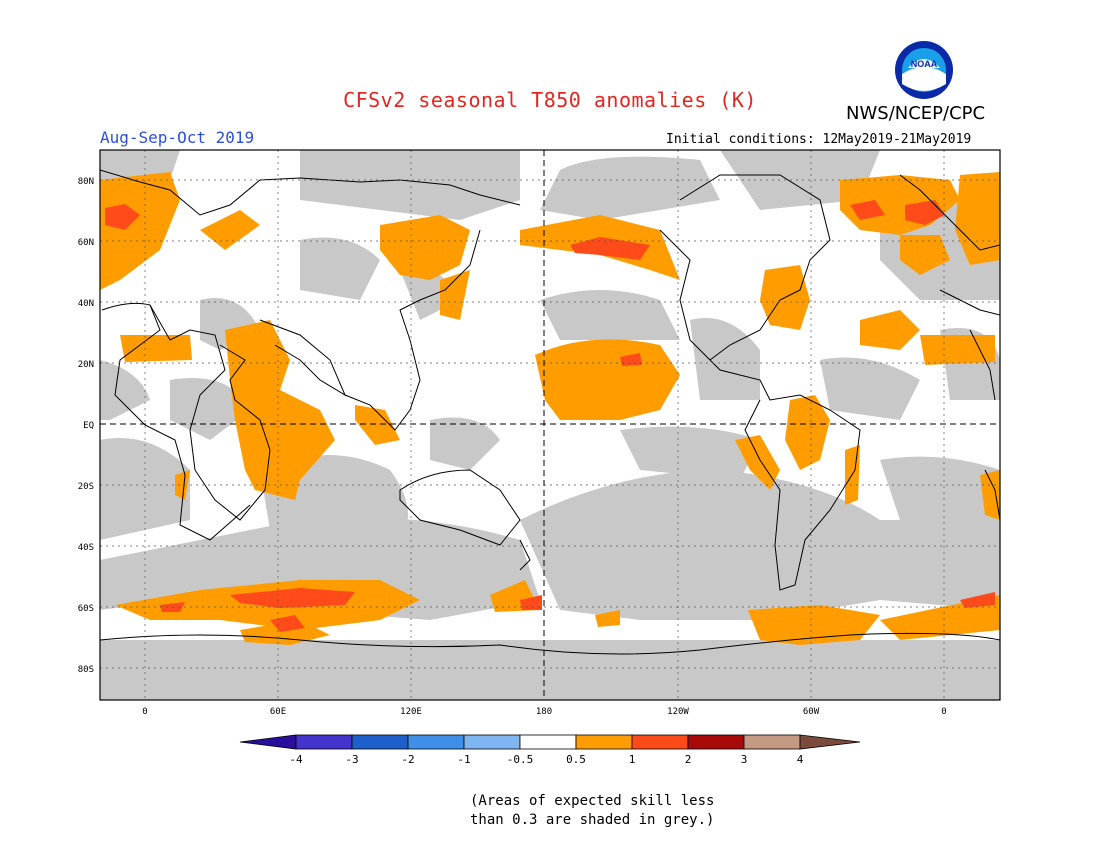 Image resolution: width=1100 pixels, height=850 pixels. I want to click on lon-label: 60E, so click(278, 712).